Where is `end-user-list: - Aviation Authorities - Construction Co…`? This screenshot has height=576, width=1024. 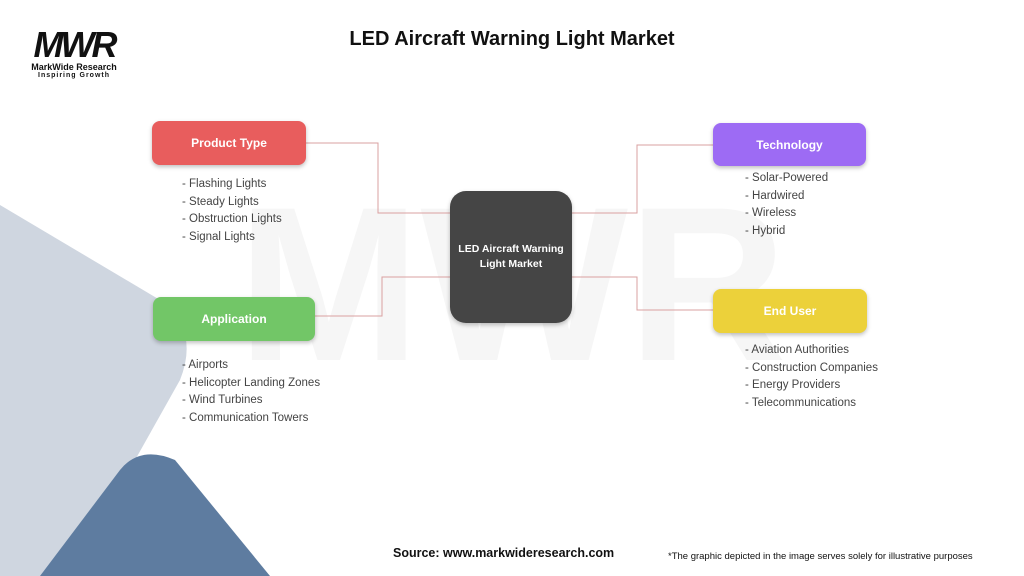
end-user-list: - Aviation Authorities - Construction Co… is located at coordinates (811, 377).